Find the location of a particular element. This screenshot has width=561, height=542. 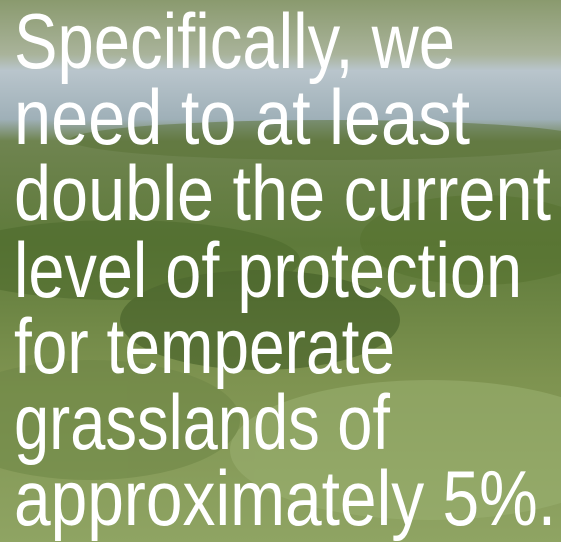

quote-line: Specifically, we is located at coordinates (234, 42).